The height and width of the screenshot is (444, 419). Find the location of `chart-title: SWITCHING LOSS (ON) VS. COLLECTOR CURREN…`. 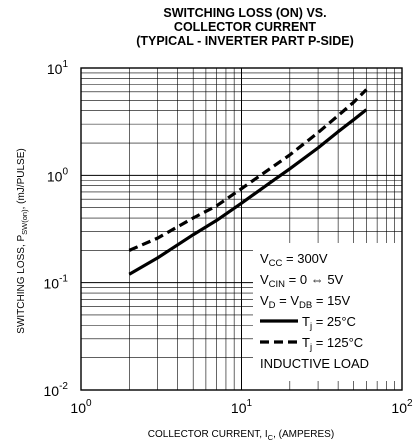

chart-title: SWITCHING LOSS (ON) VS. COLLECTOR CURREN… is located at coordinates (245, 27).